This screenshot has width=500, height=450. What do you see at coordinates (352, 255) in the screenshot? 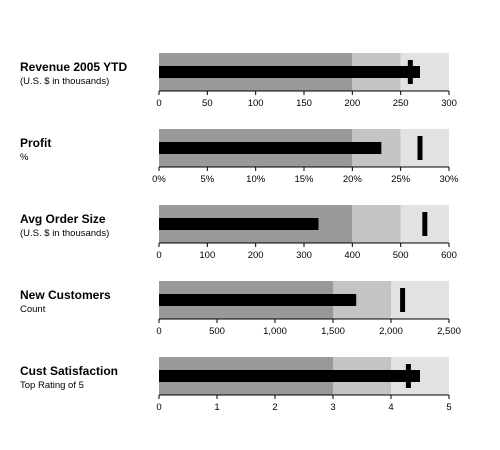
I see `tick-label: 400` at bounding box center [352, 255].